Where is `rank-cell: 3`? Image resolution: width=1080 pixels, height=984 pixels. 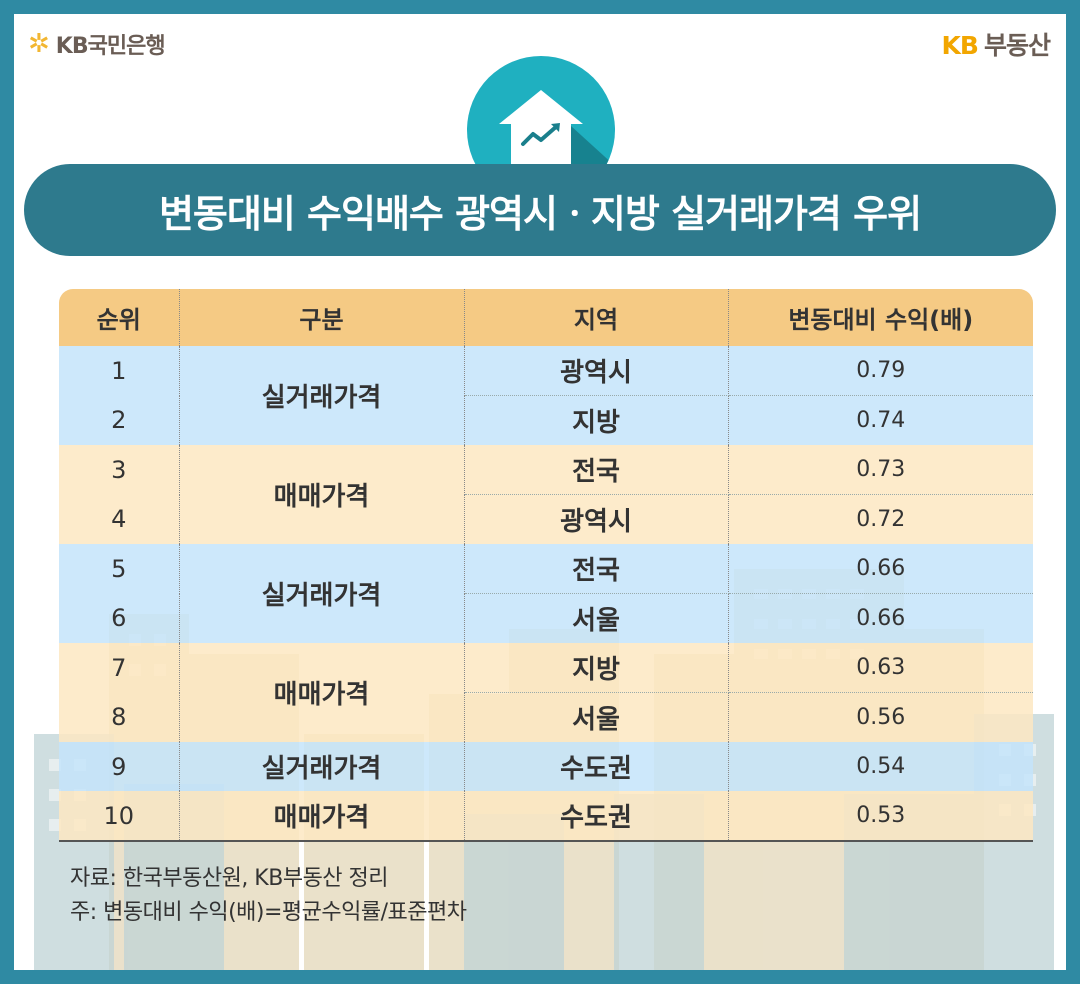 rank-cell: 3 is located at coordinates (119, 470).